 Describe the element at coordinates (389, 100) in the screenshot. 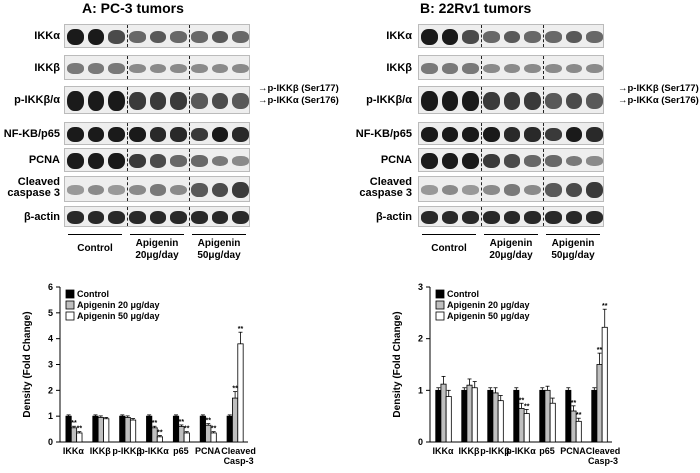

I see `blot-label: p-IKKβ/α` at that location.